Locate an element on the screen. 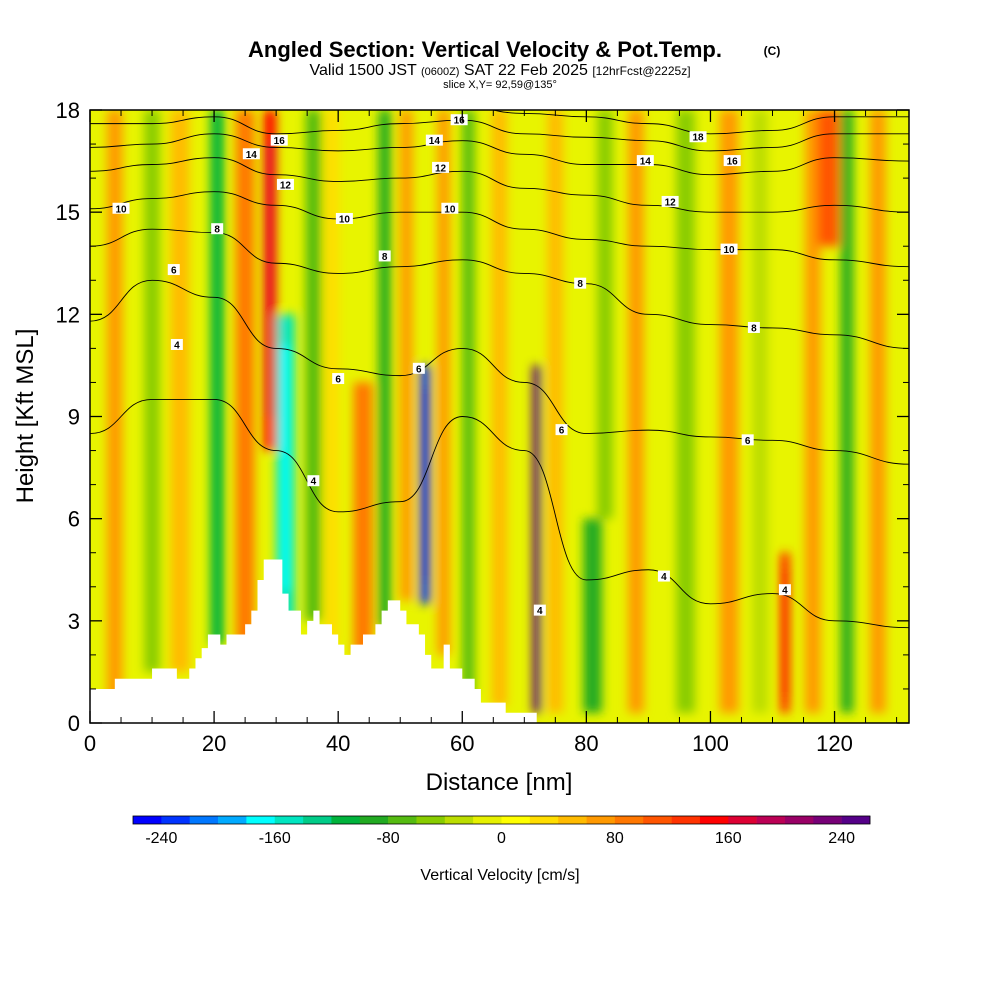  x-tick-label: 80 is located at coordinates (586, 743).